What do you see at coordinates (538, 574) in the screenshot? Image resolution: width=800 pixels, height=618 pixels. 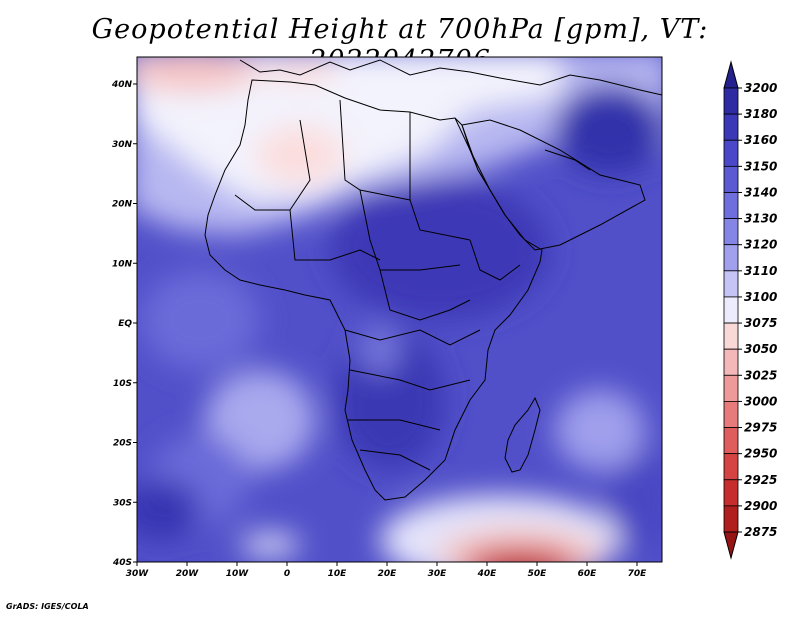 I see `lon-tick-label: 50E` at bounding box center [538, 574].